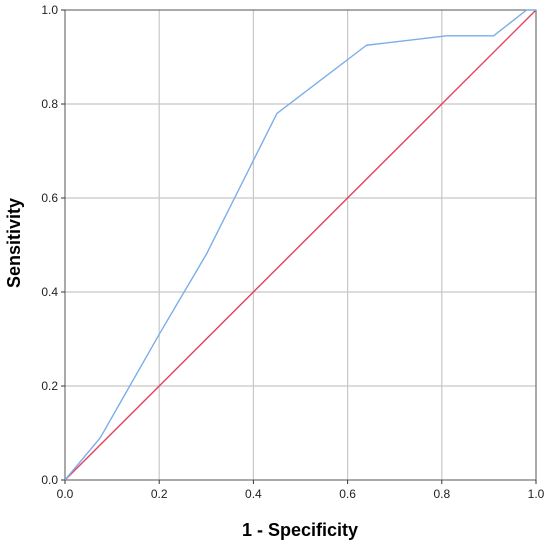  I want to click on x-tick-label: 0.6, so click(347, 494).